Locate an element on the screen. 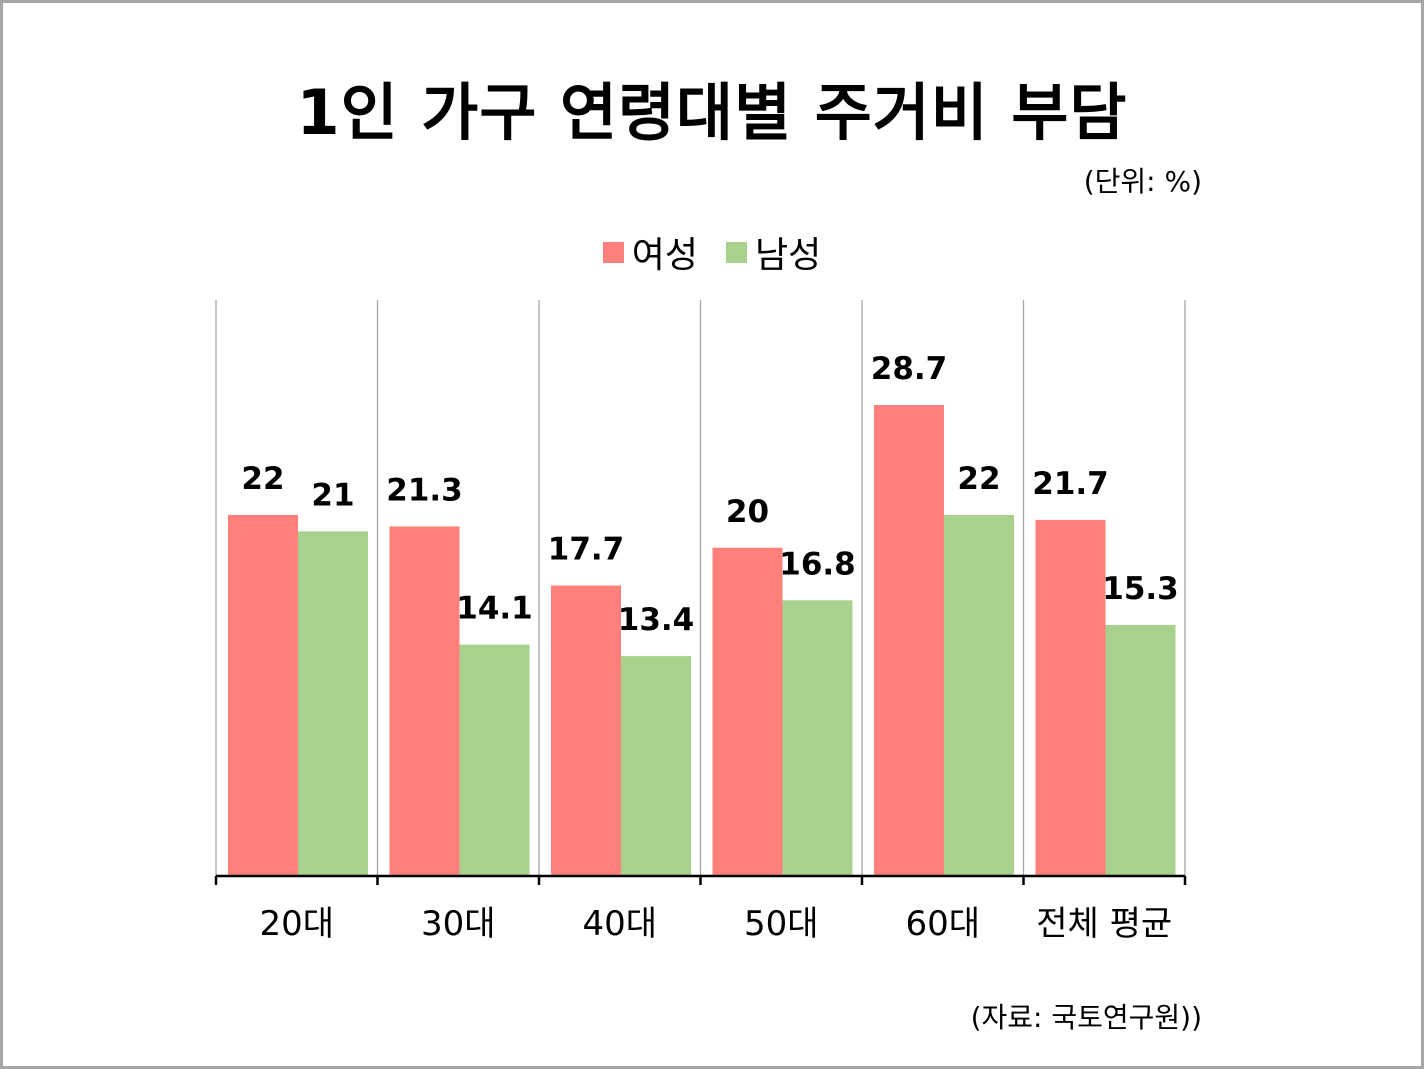 The height and width of the screenshot is (1069, 1424). value-label-female-1: 21.3 is located at coordinates (424, 490).